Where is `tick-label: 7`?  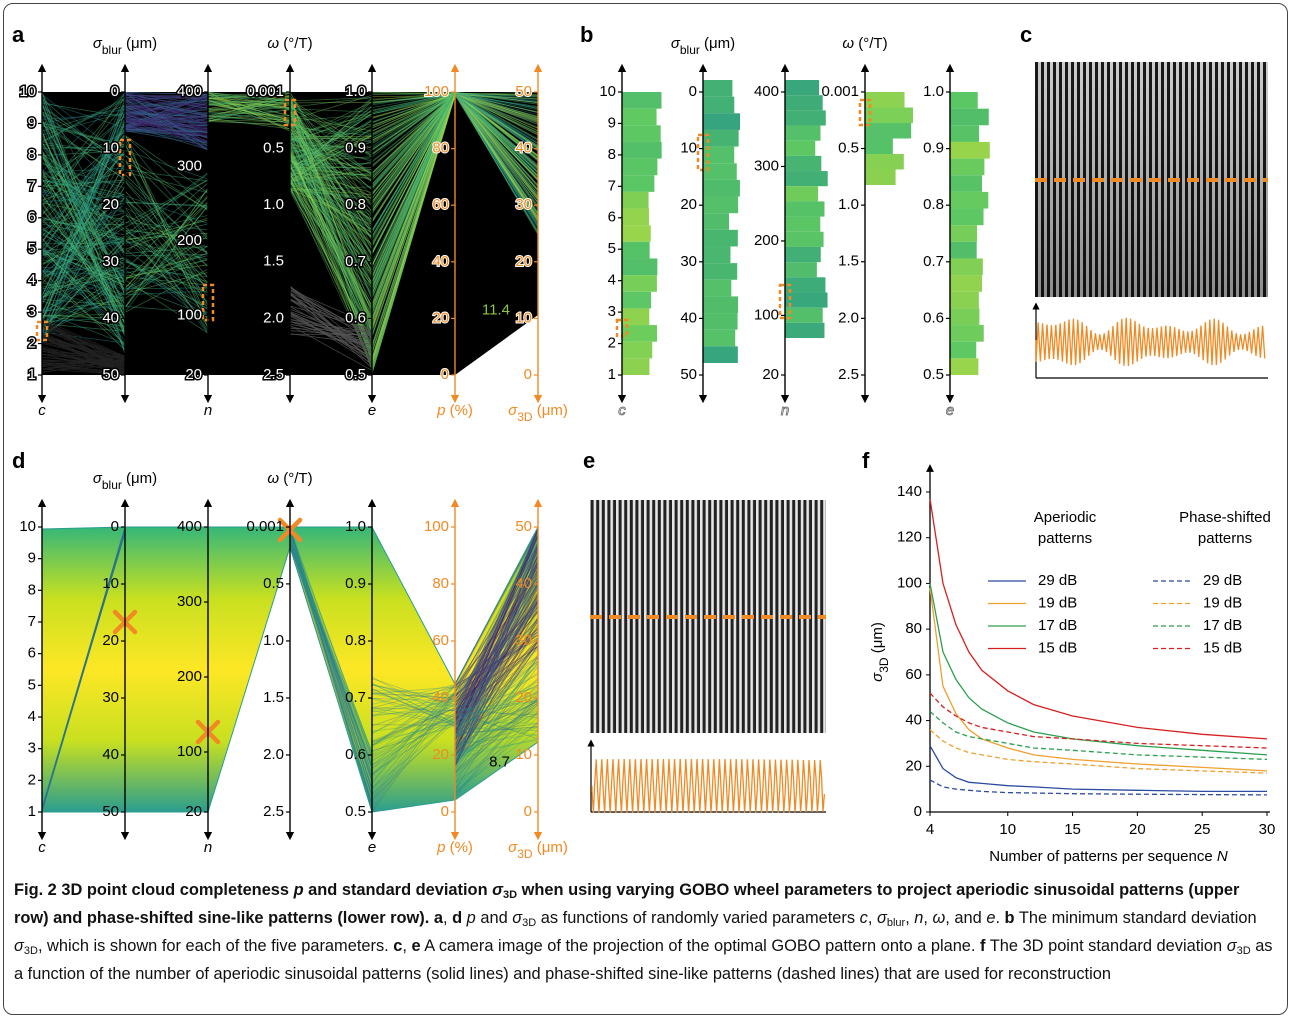 tick-label: 7 is located at coordinates (32, 621).